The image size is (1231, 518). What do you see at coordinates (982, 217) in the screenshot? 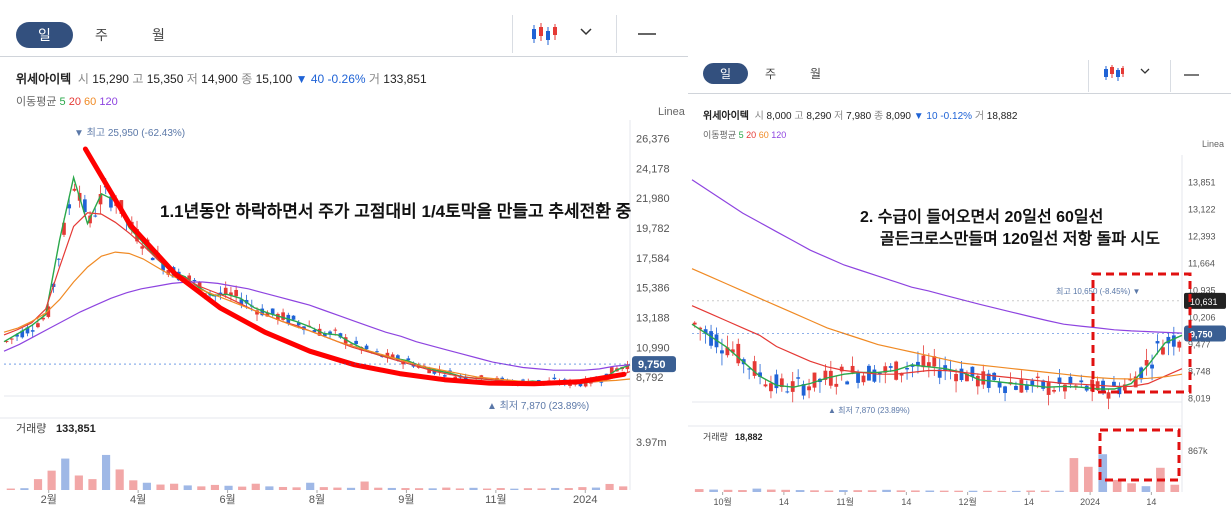
I see `chart-annotation-line1: 2. 수급이 들어오면서 20일선 60일선` at bounding box center [982, 217].